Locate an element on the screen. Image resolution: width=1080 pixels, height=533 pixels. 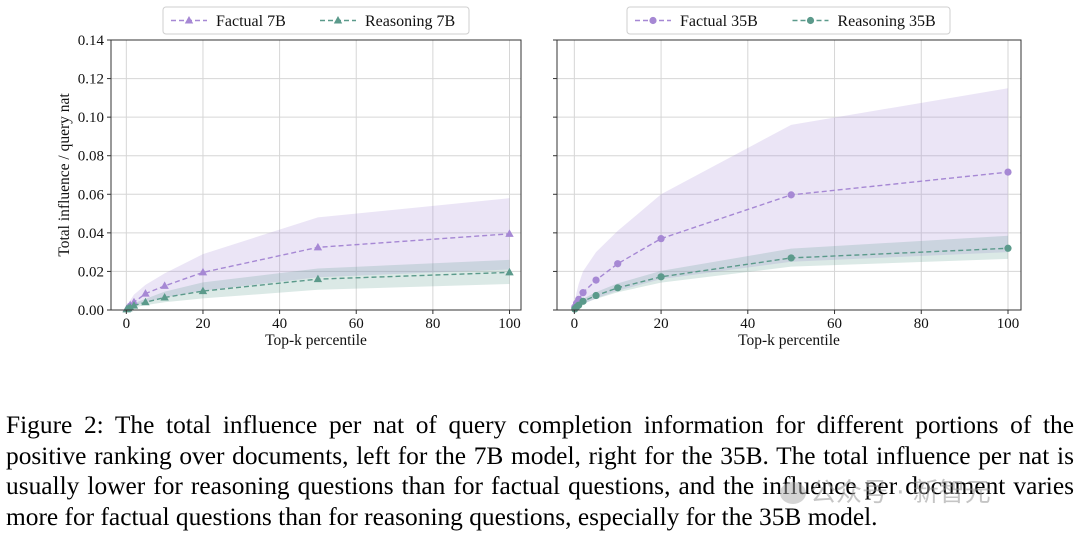
y-tick-label: 0.12 is located at coordinates (91, 80).